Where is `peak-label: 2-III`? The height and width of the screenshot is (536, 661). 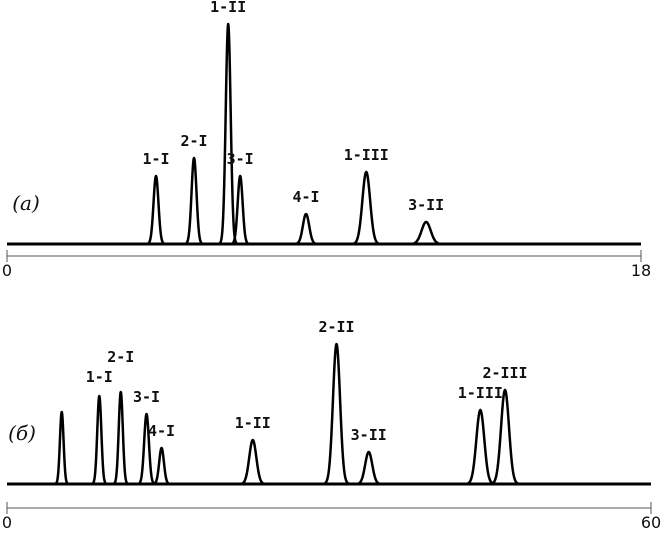
peak-label: 2-III is located at coordinates (504, 373).